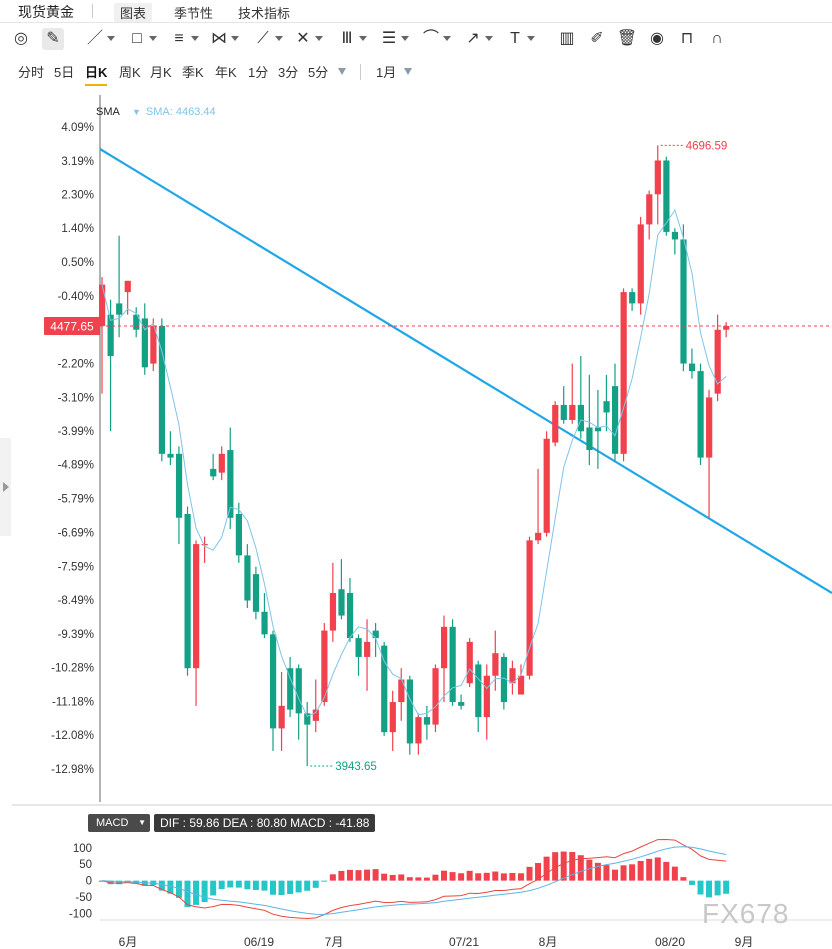  Describe the element at coordinates (89, 882) in the screenshot. I see `macd-y-tick-label: 0` at that location.